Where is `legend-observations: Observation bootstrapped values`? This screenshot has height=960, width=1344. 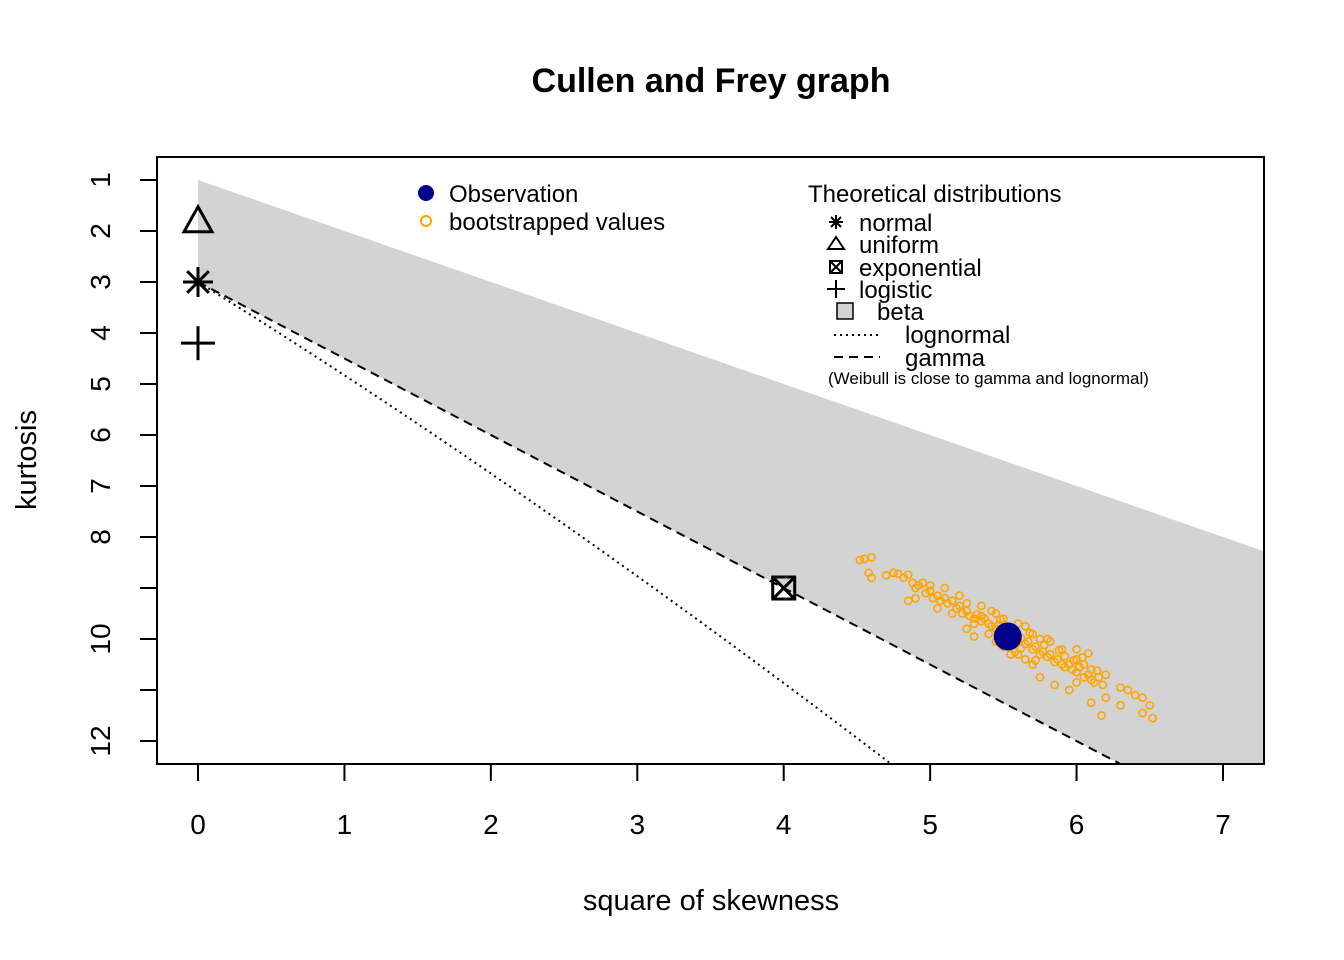 legend-observations: Observation bootstrapped values is located at coordinates (541, 208).